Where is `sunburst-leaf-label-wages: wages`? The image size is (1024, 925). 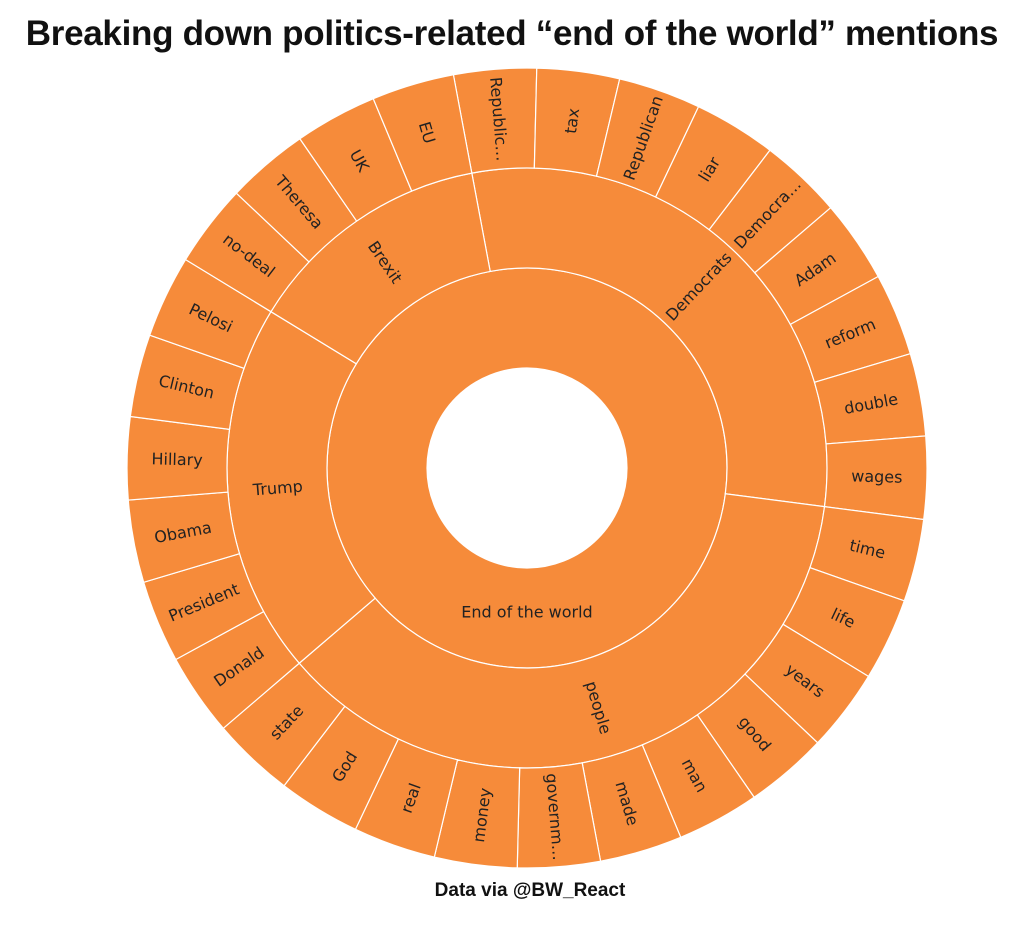
sunburst-leaf-label-wages: wages is located at coordinates (877, 476).